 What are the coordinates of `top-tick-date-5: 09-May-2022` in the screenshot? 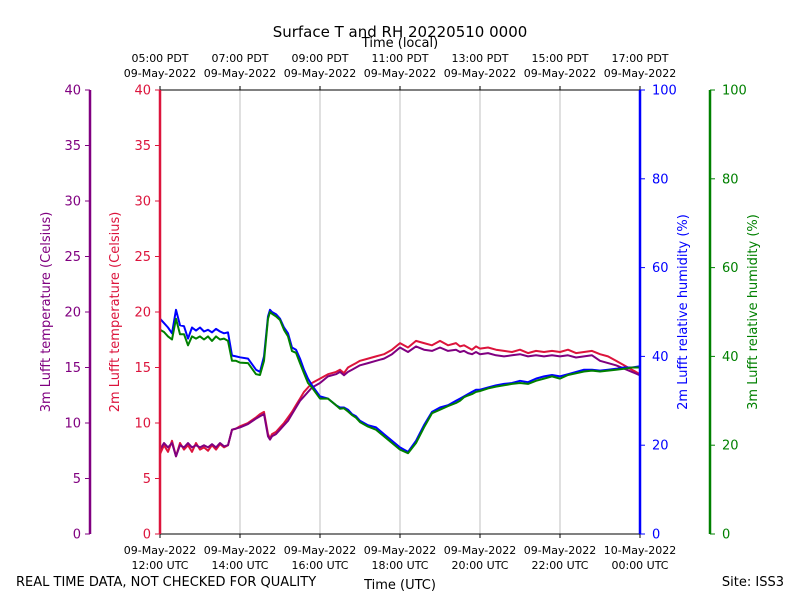 It's located at (560, 73).